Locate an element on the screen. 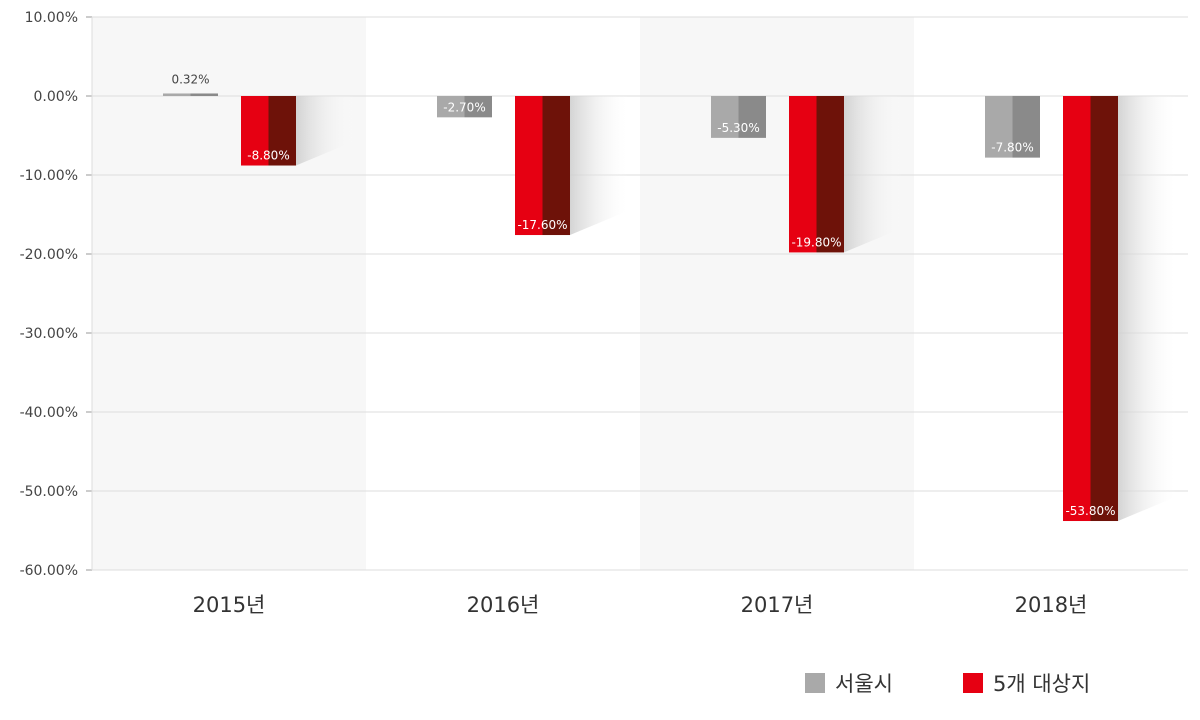 This screenshot has width=1200, height=720. data-label: -2.70% is located at coordinates (464, 107).